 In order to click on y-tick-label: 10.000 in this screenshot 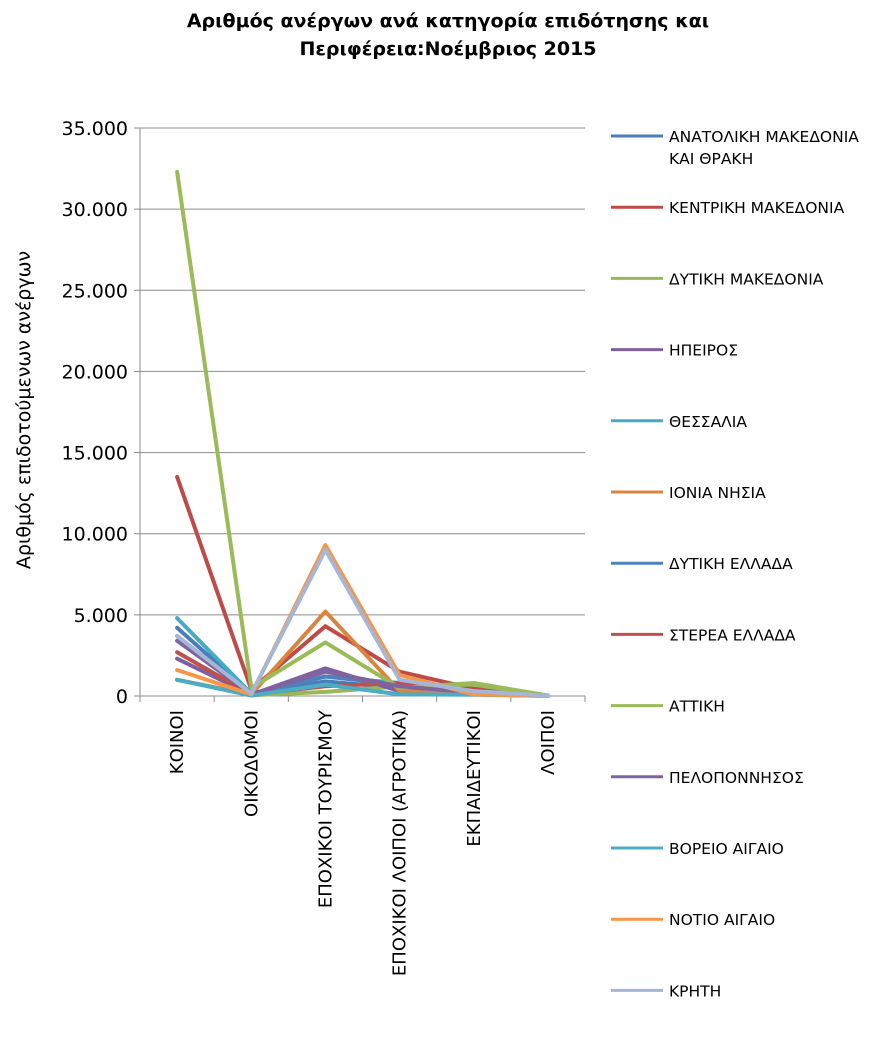, I will do `click(95, 535)`.